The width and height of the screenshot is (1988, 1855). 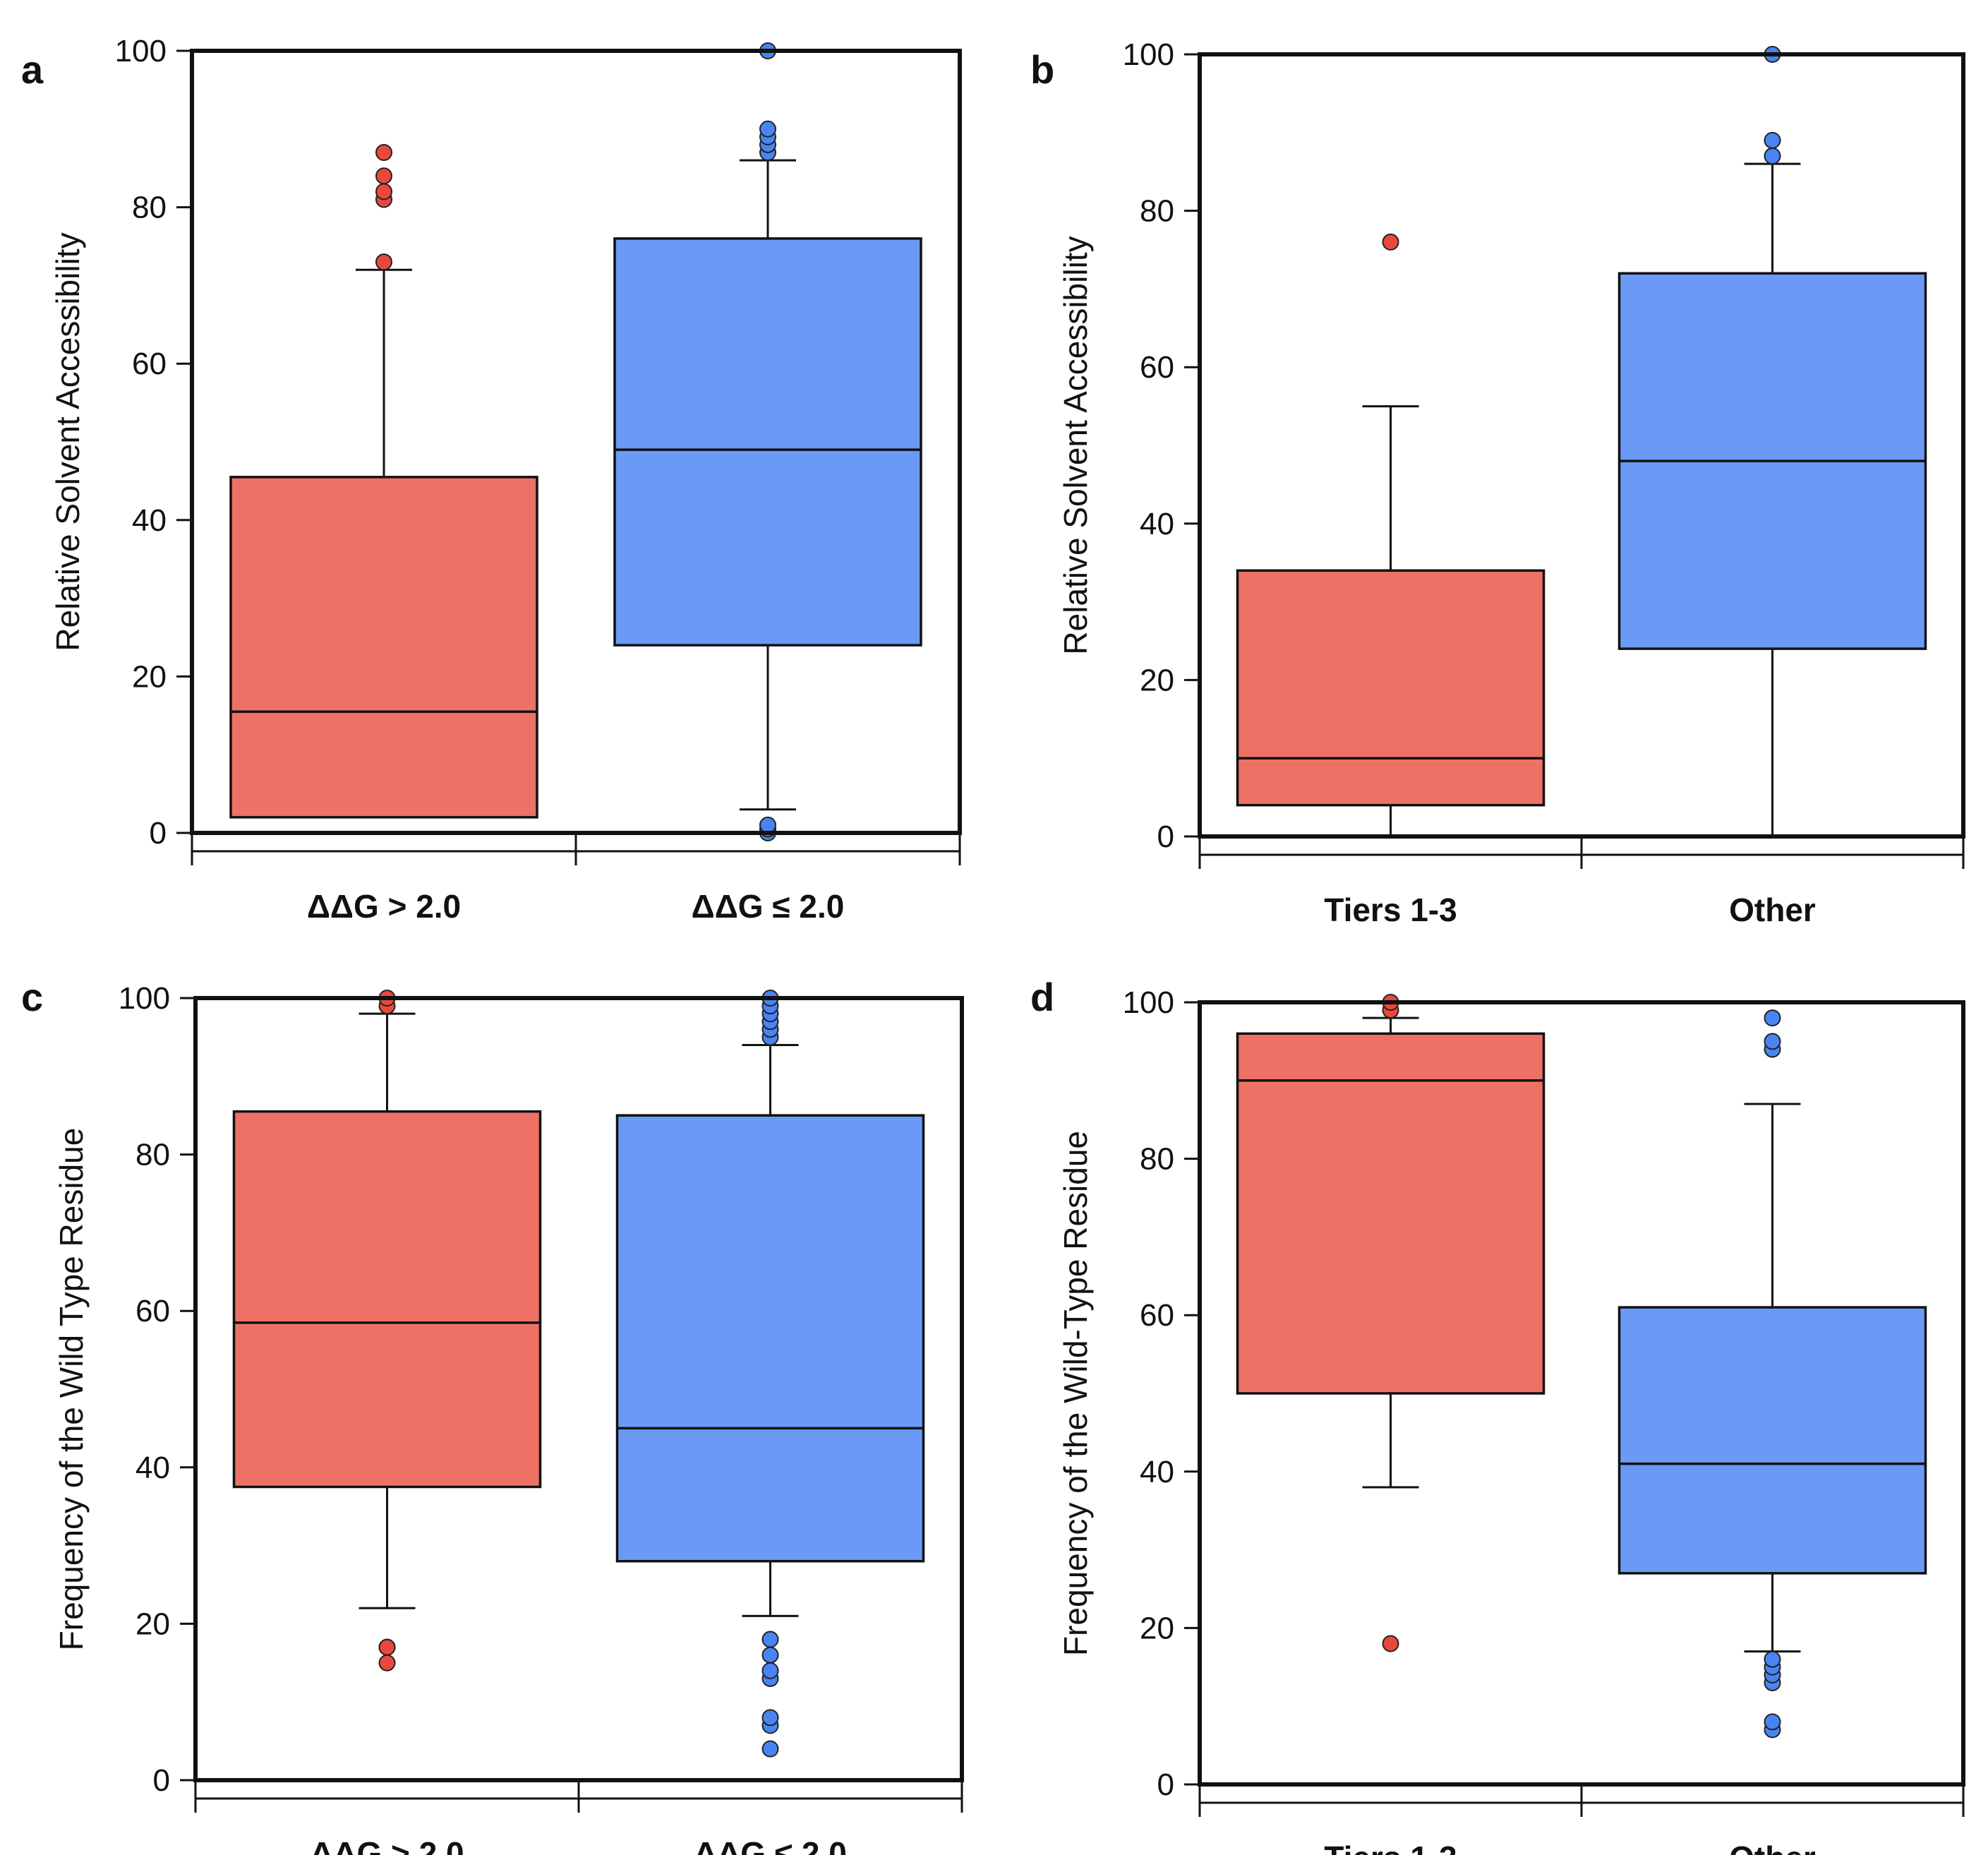 What do you see at coordinates (1042, 997) in the screenshot?
I see `panel-letter: d` at bounding box center [1042, 997].